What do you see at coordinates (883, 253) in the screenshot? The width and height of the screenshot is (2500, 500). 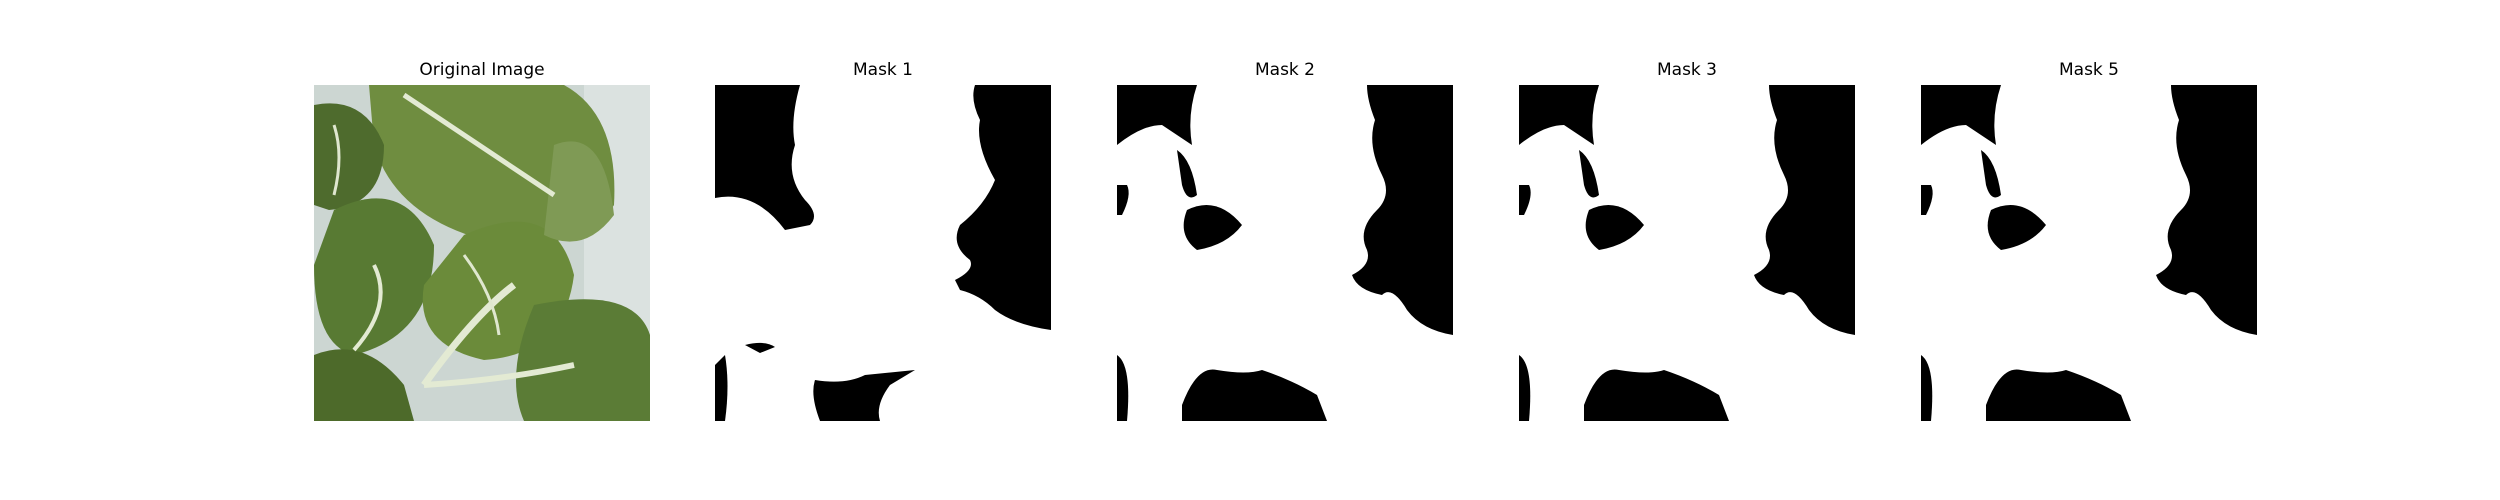 I see `mask-1-image` at bounding box center [883, 253].